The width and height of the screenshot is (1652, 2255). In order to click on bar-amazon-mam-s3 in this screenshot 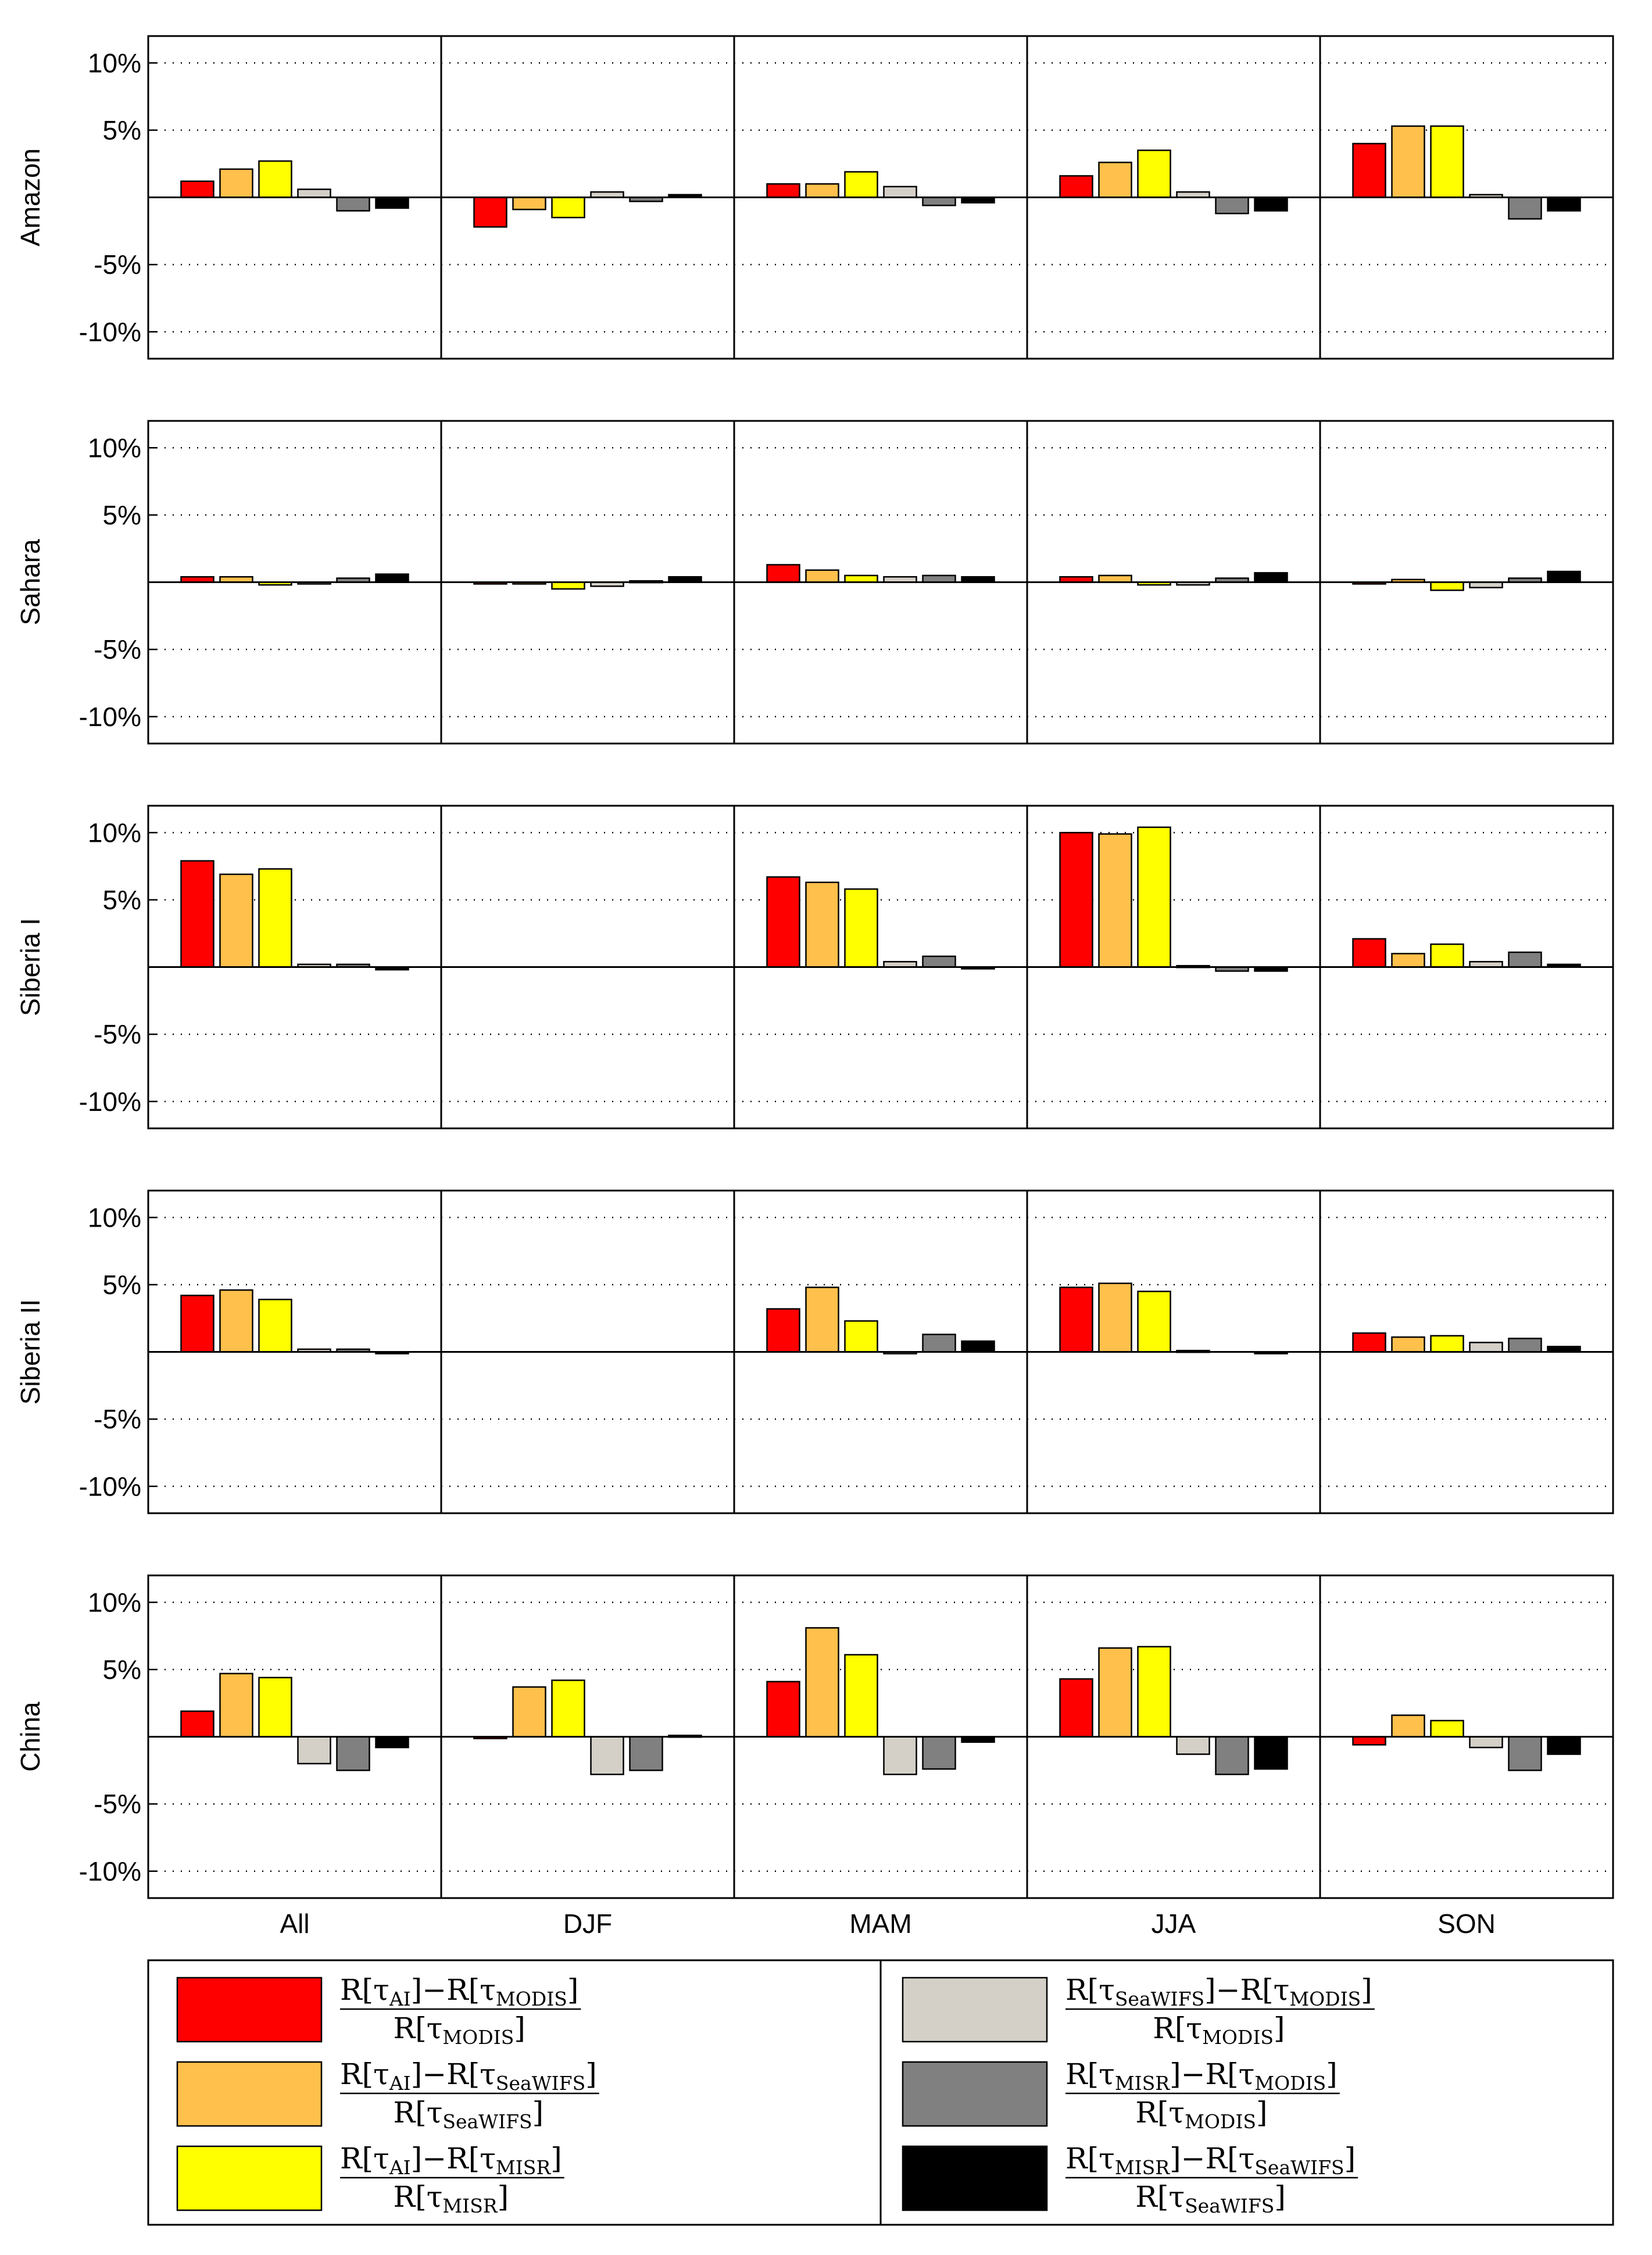, I will do `click(861, 184)`.